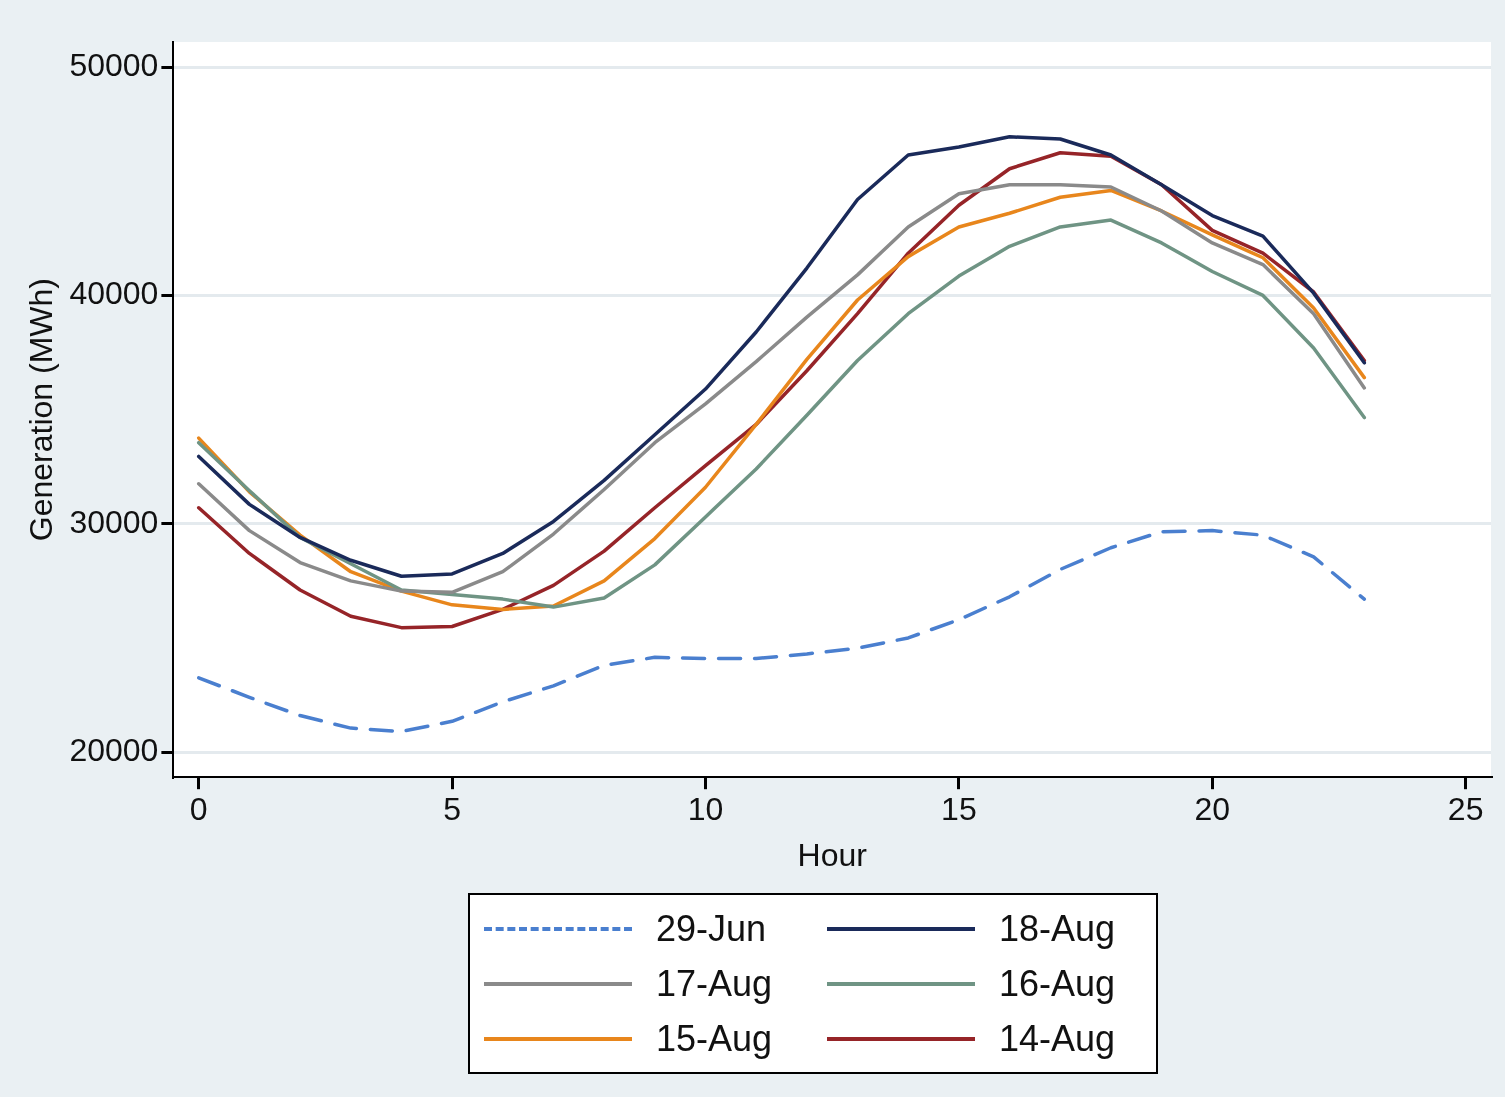  I want to click on y-tick-label: 30000, so click(114, 521).